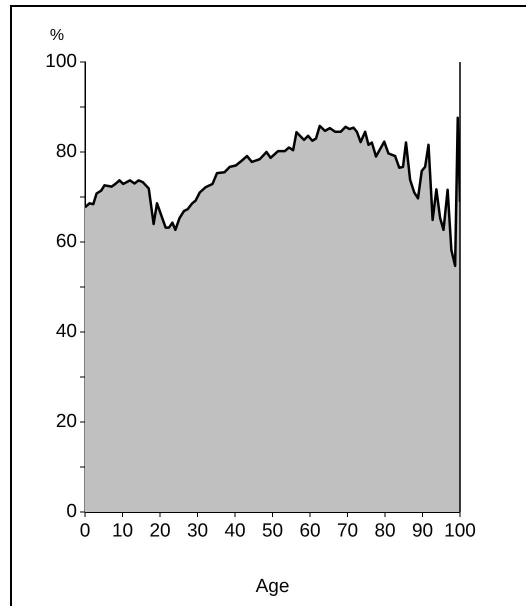  Describe the element at coordinates (197, 531) in the screenshot. I see `x-tick-label: 30` at that location.